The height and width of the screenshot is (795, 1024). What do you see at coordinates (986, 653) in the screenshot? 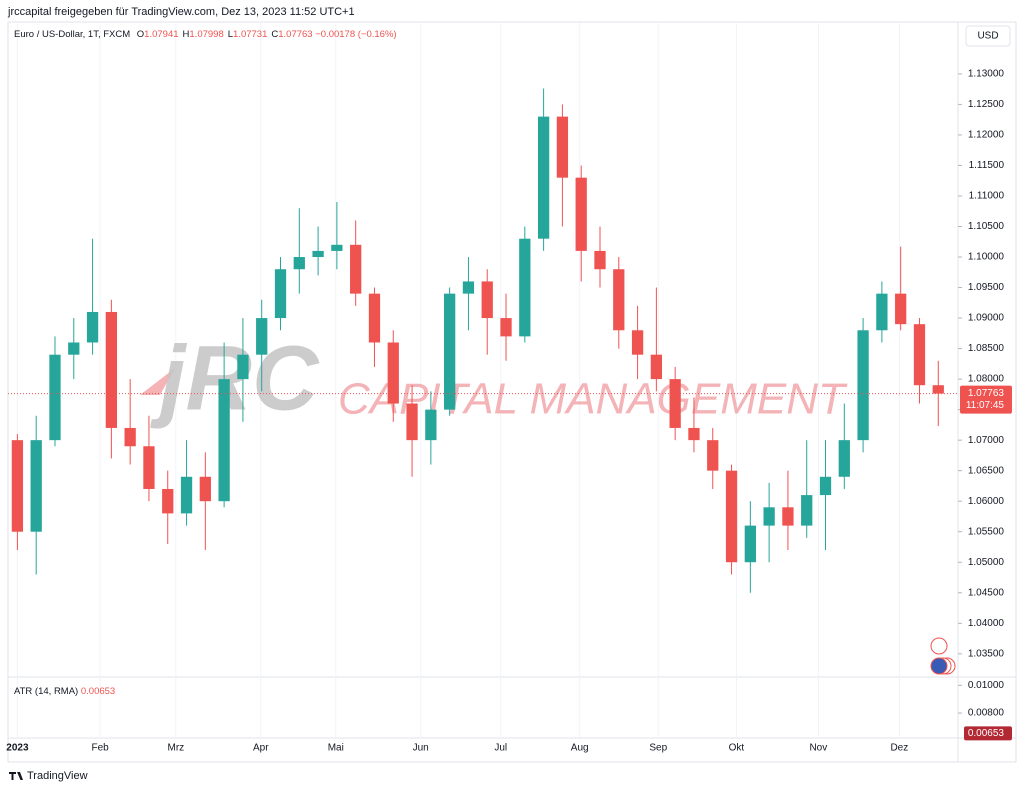
I see `y-tick-label: 1.03500` at bounding box center [986, 653].